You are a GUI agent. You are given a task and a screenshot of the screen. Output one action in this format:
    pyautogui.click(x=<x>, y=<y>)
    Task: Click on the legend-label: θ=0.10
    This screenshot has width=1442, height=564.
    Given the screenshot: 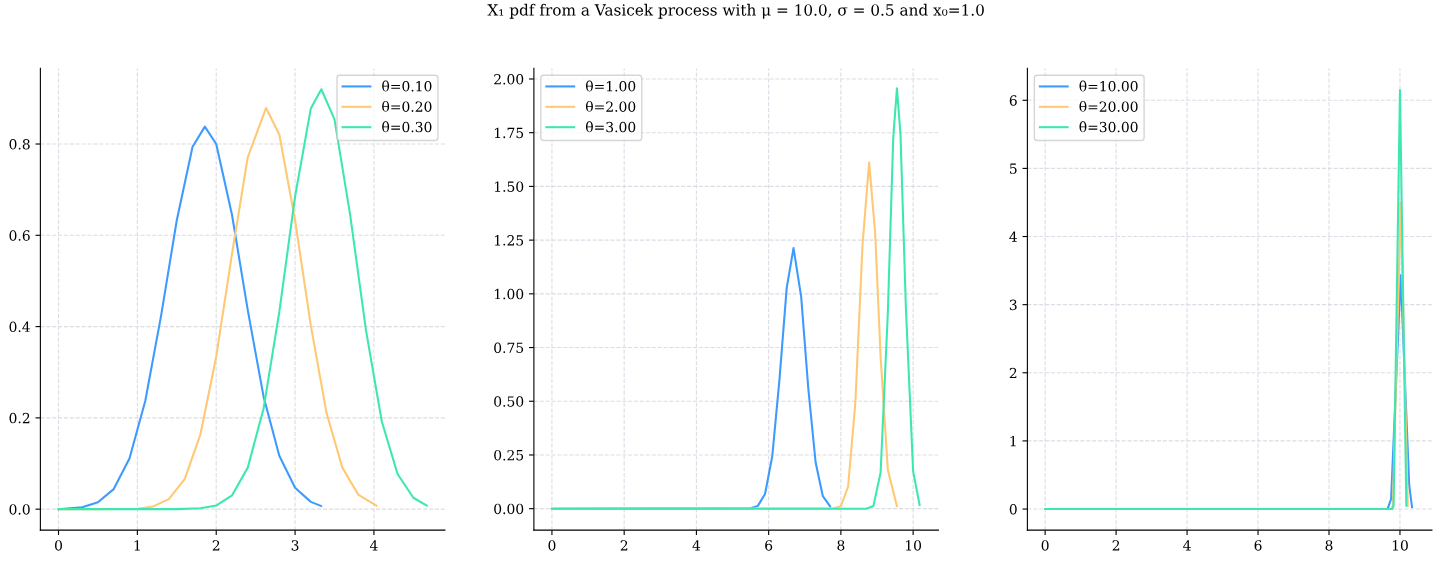 What is the action you would take?
    pyautogui.click(x=407, y=86)
    